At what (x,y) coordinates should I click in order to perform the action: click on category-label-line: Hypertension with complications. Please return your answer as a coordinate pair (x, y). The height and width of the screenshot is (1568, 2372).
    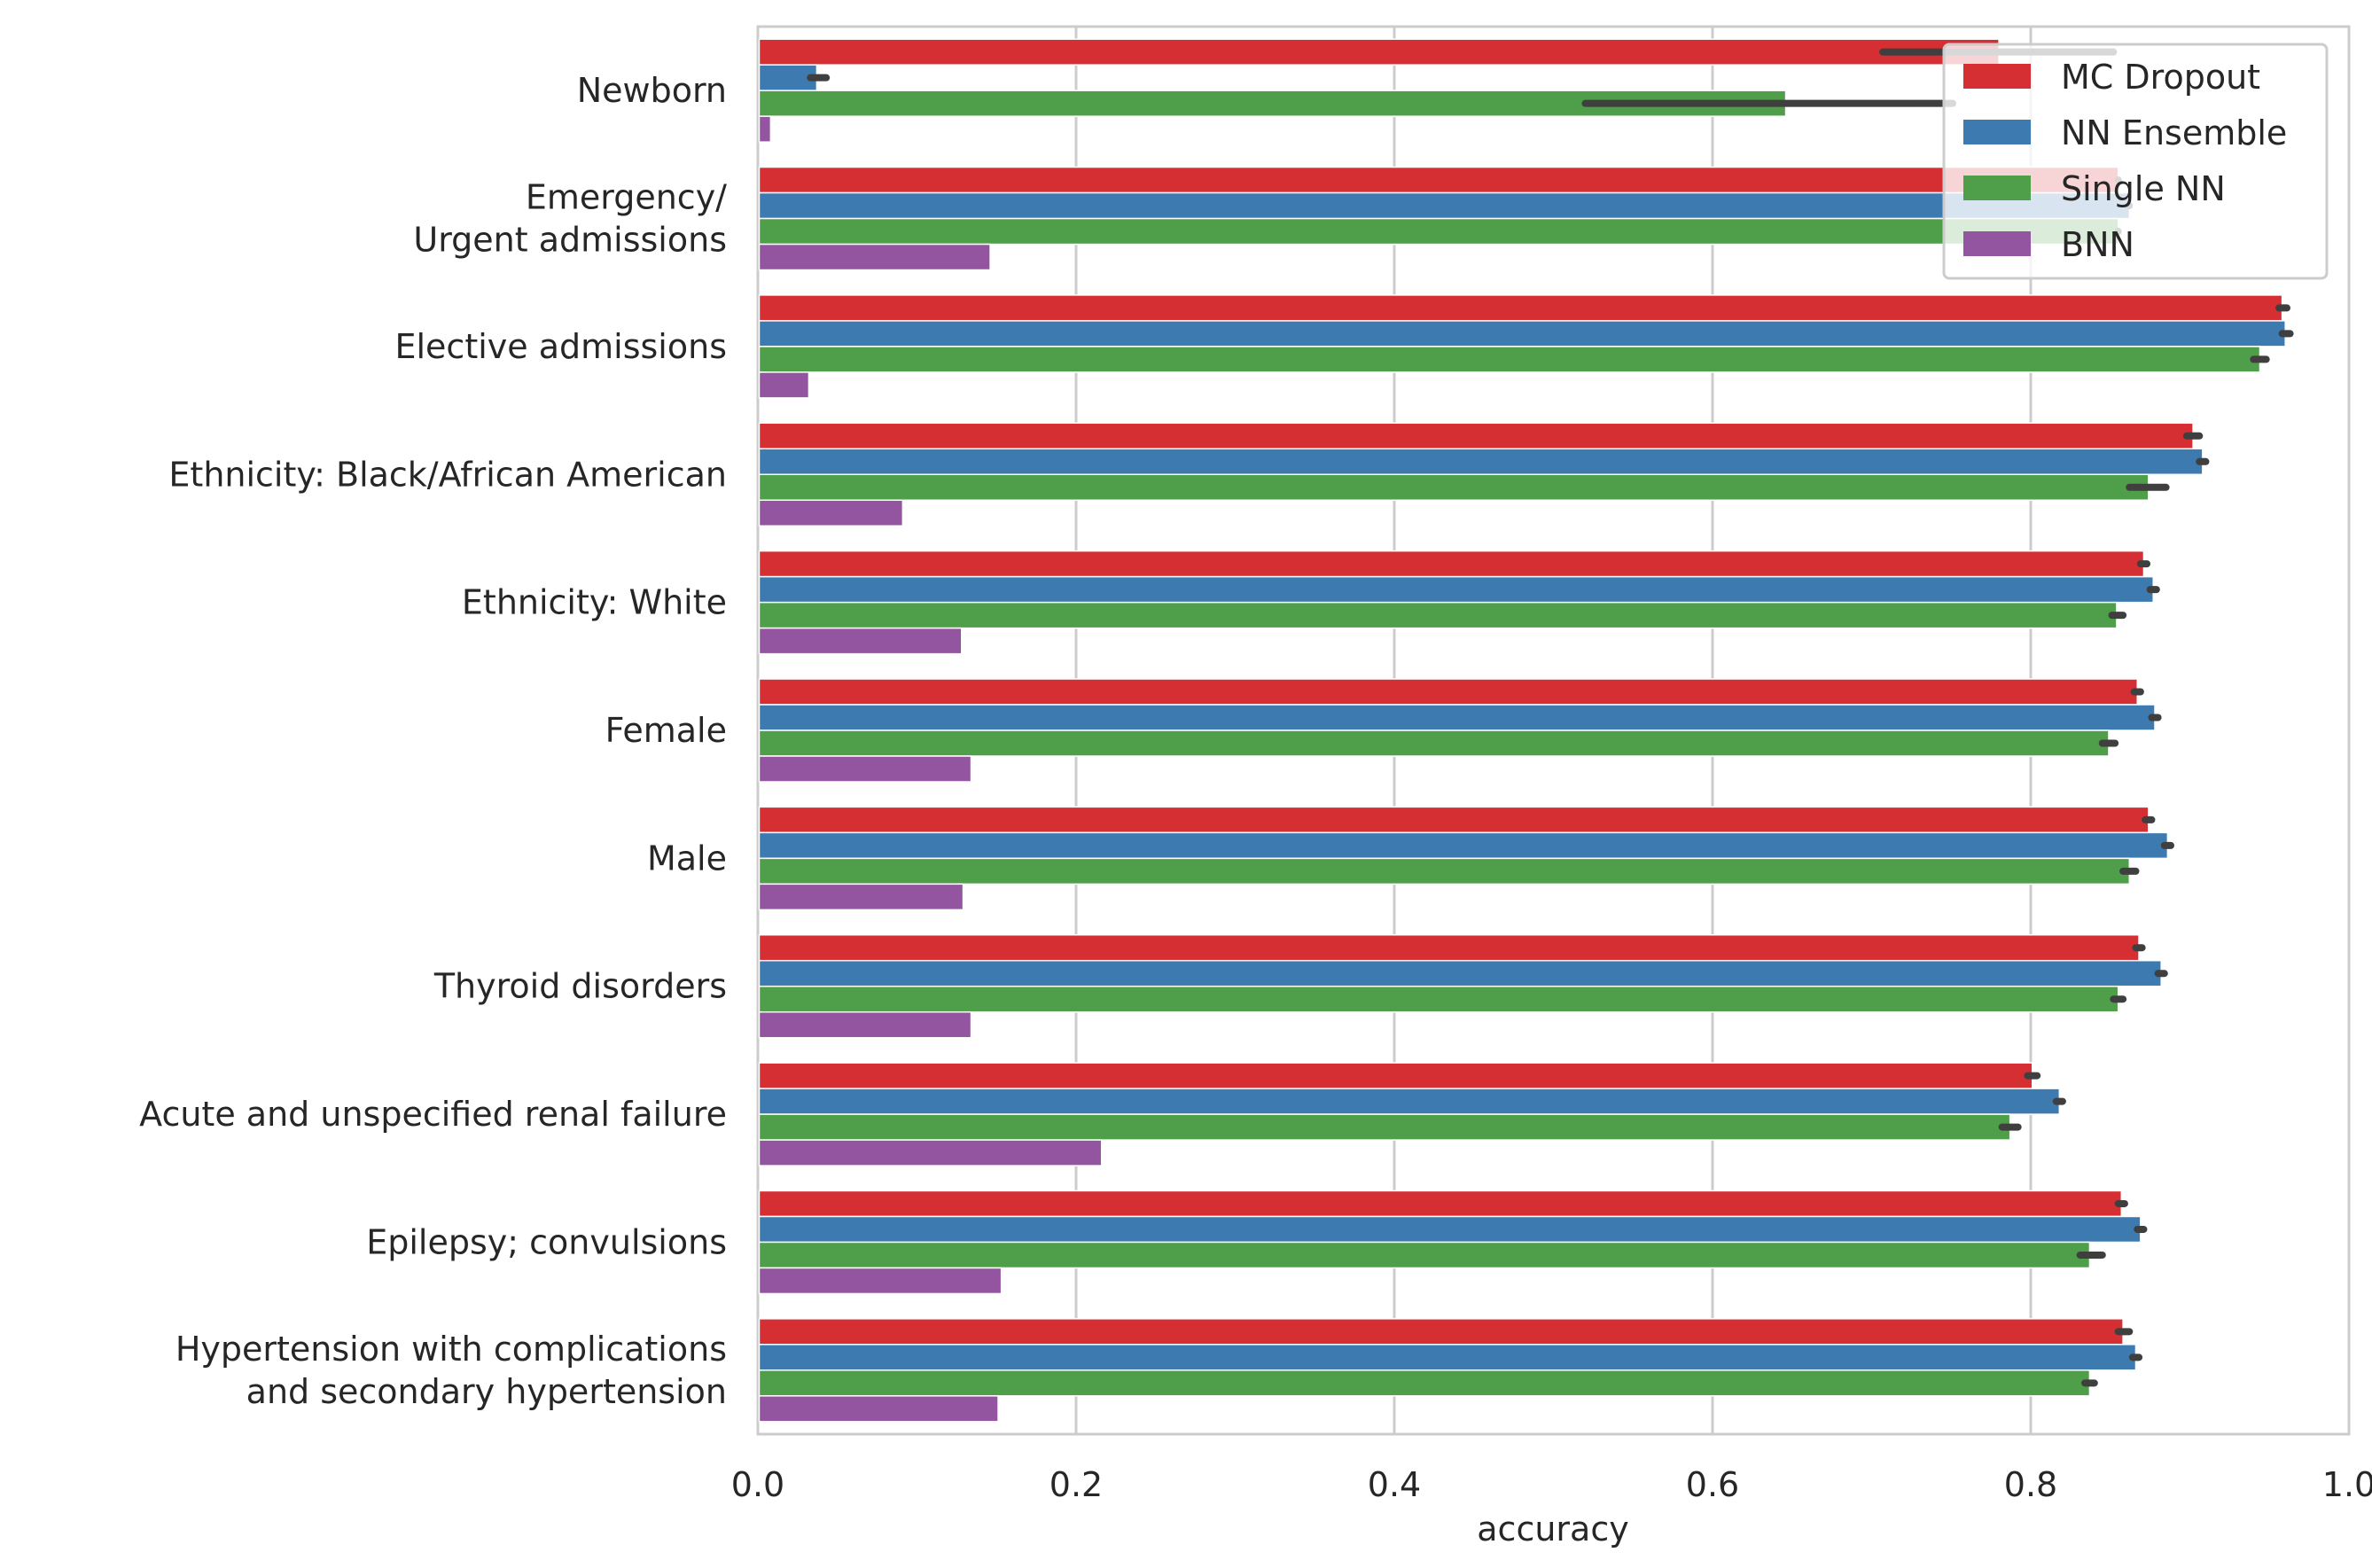
    Looking at the image, I should click on (451, 1349).